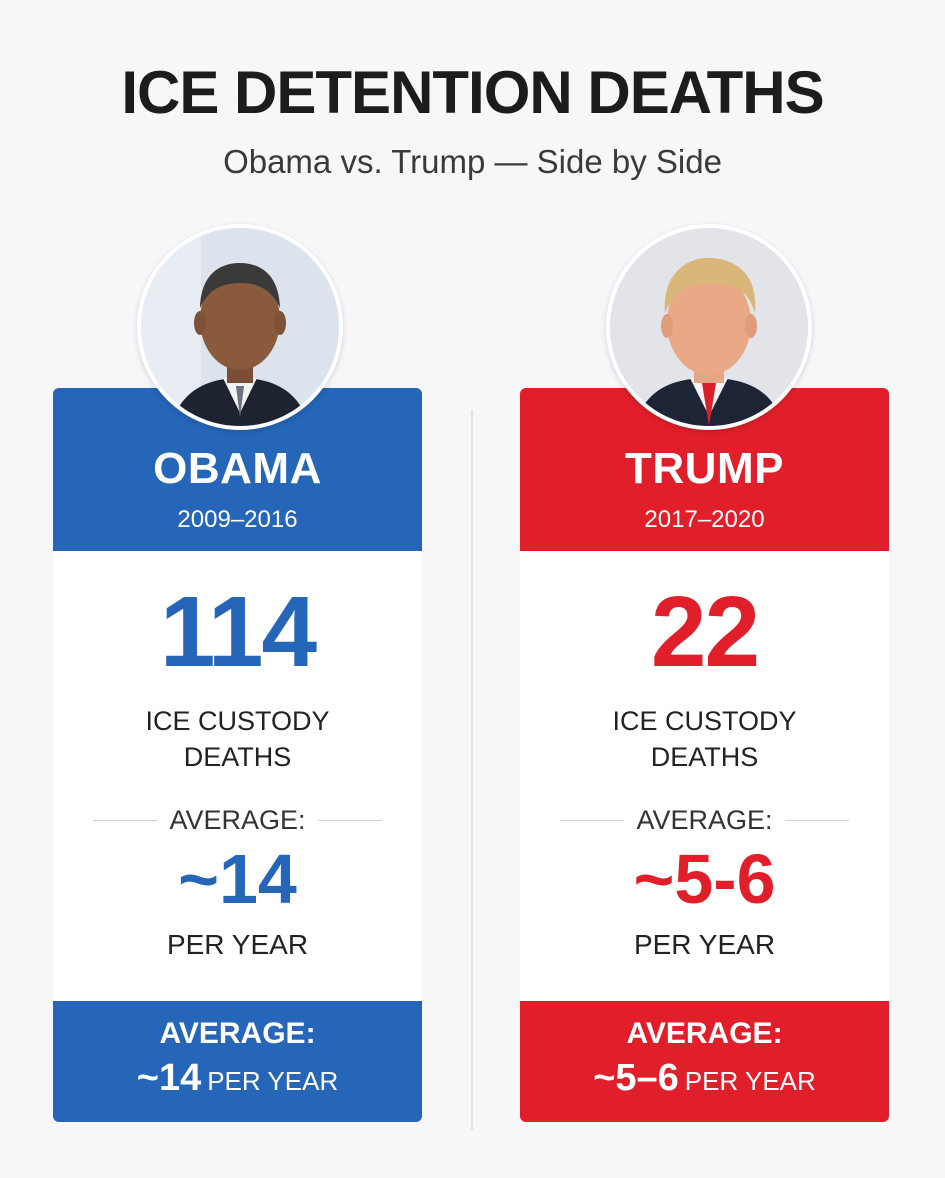 The image size is (945, 1178). I want to click on obama-footer: AVERAGE: ~14 PER YEAR, so click(237, 1061).